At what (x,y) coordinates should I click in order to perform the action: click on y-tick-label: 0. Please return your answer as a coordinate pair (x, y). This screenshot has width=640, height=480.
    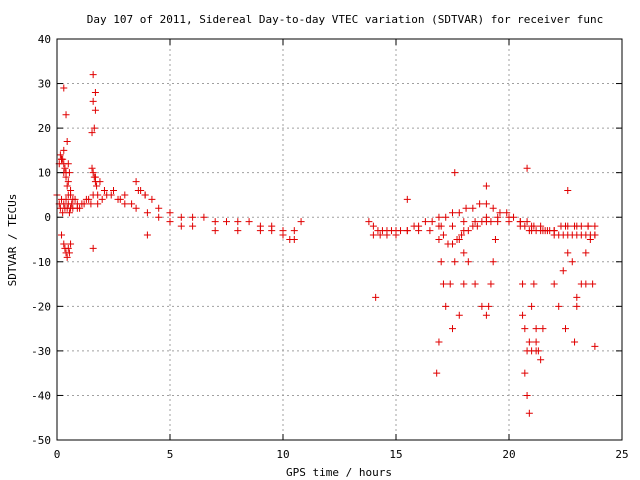
    Looking at the image, I should click on (47, 217).